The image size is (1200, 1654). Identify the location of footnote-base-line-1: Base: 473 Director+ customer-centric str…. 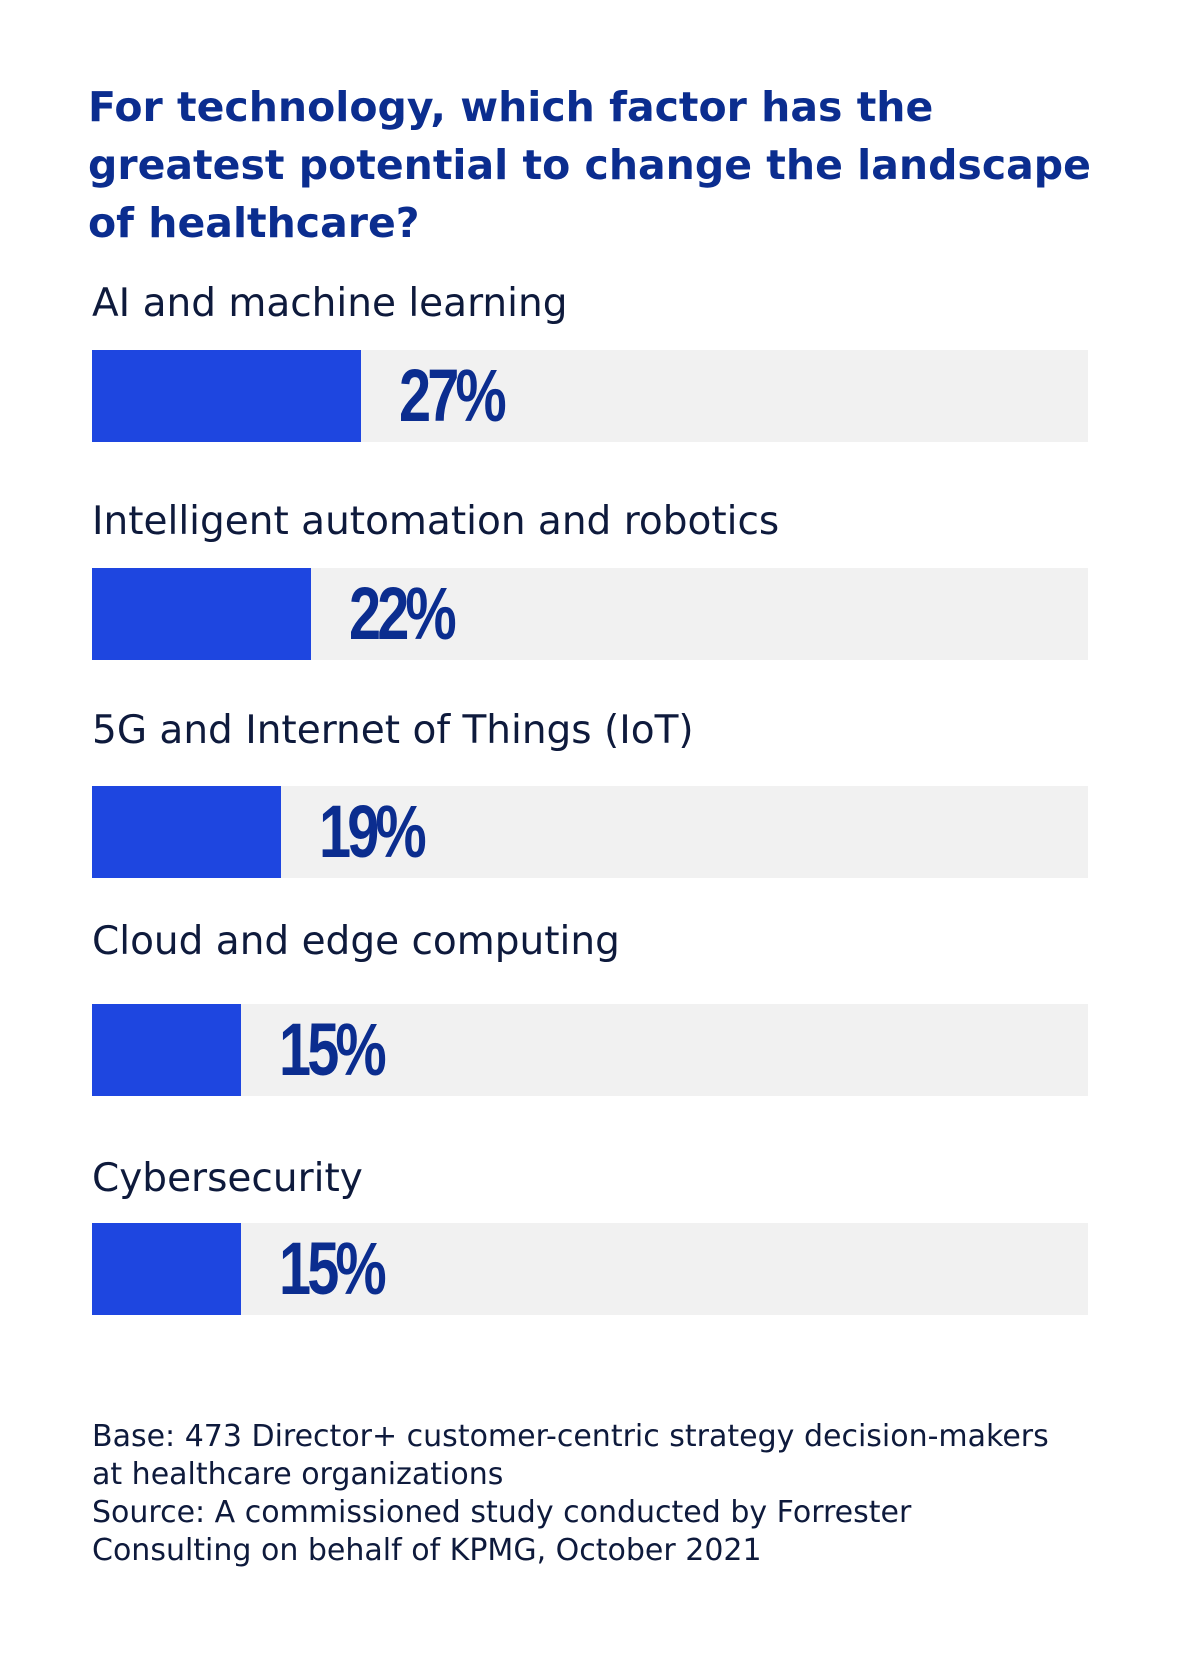
(570, 1436).